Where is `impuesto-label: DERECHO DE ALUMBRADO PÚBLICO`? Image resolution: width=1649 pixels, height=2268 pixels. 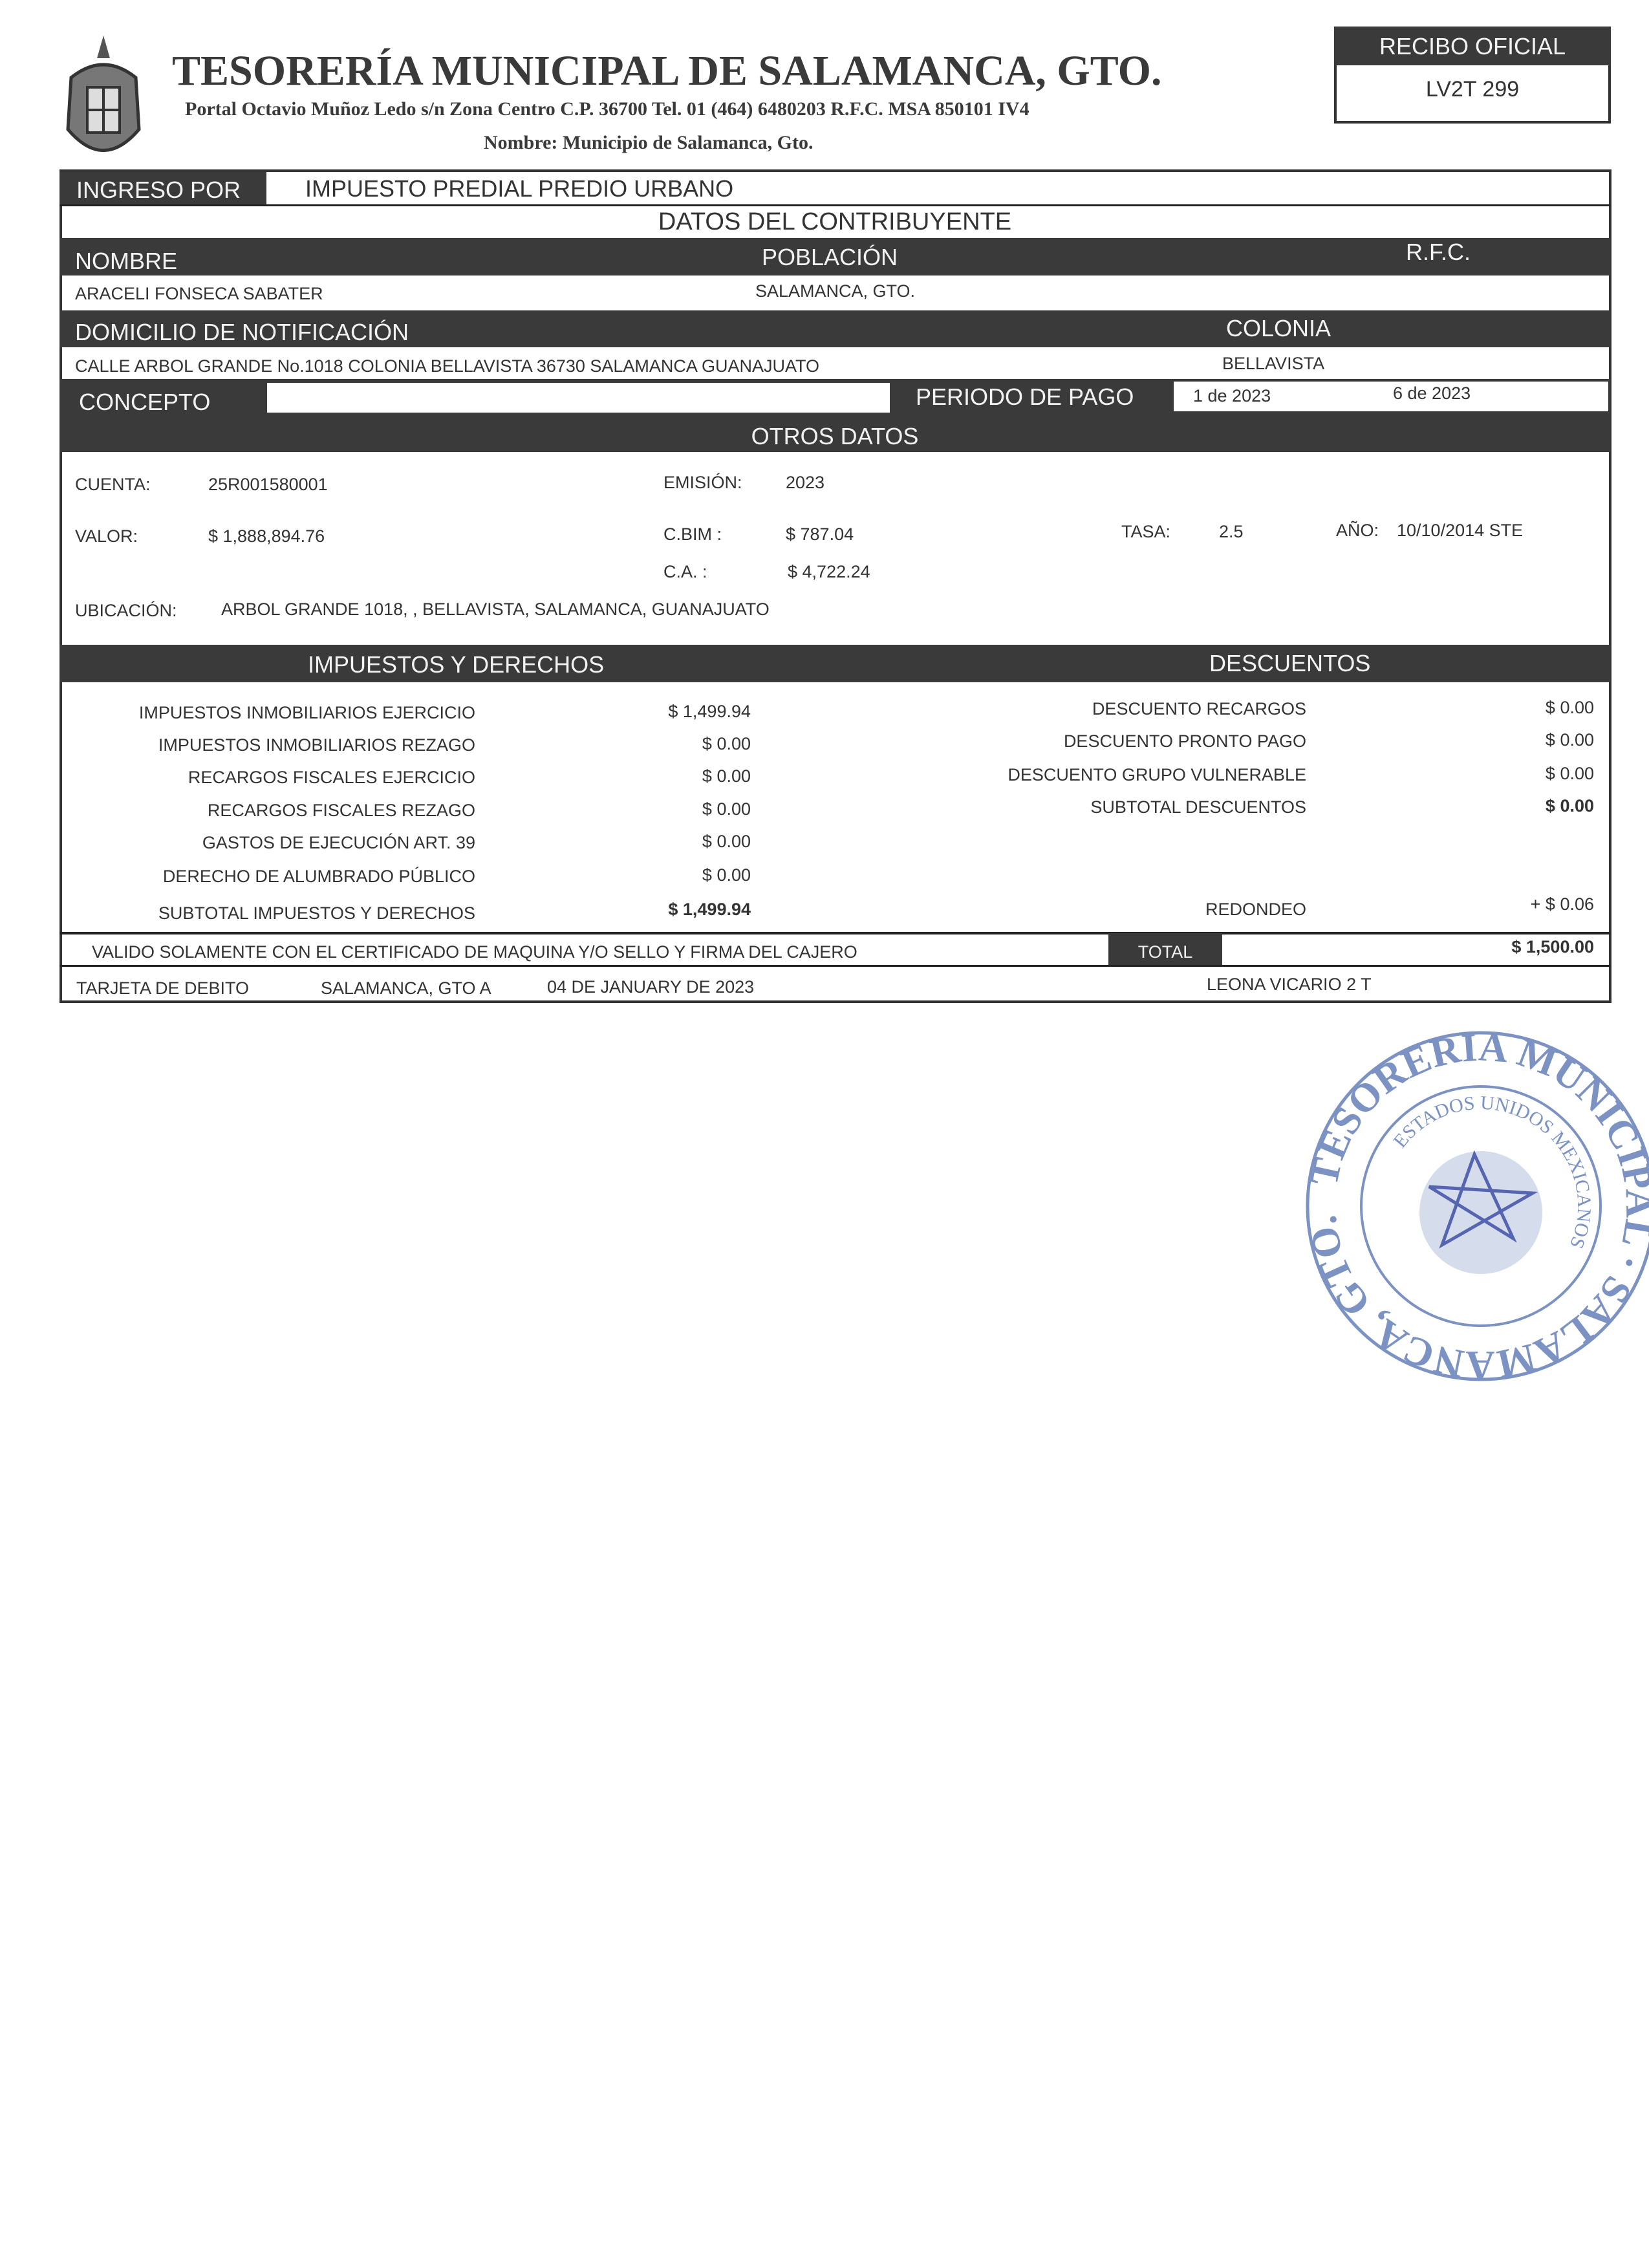 impuesto-label: DERECHO DE ALUMBRADO PÚBLICO is located at coordinates (318, 876).